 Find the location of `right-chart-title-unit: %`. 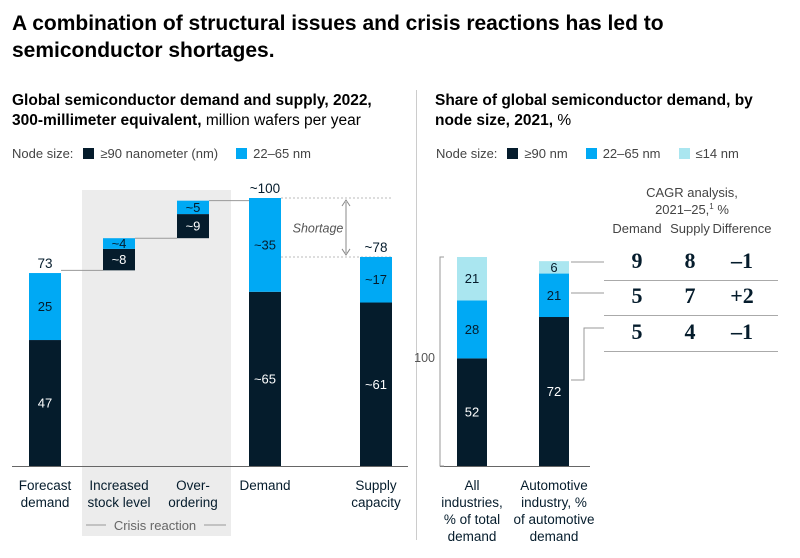

right-chart-title-unit: % is located at coordinates (562, 120).